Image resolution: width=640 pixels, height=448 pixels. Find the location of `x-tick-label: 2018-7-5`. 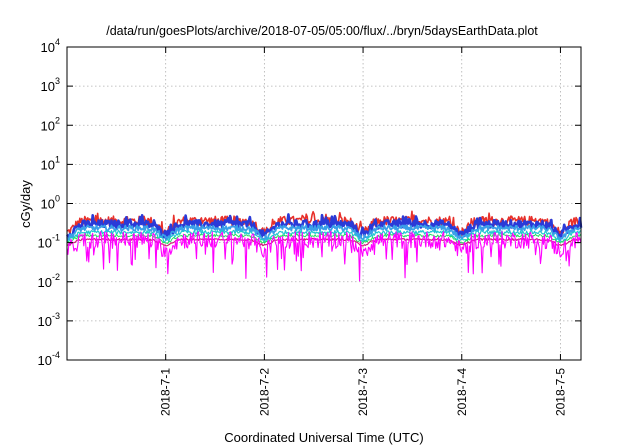

x-tick-label: 2018-7-5 is located at coordinates (560, 392).